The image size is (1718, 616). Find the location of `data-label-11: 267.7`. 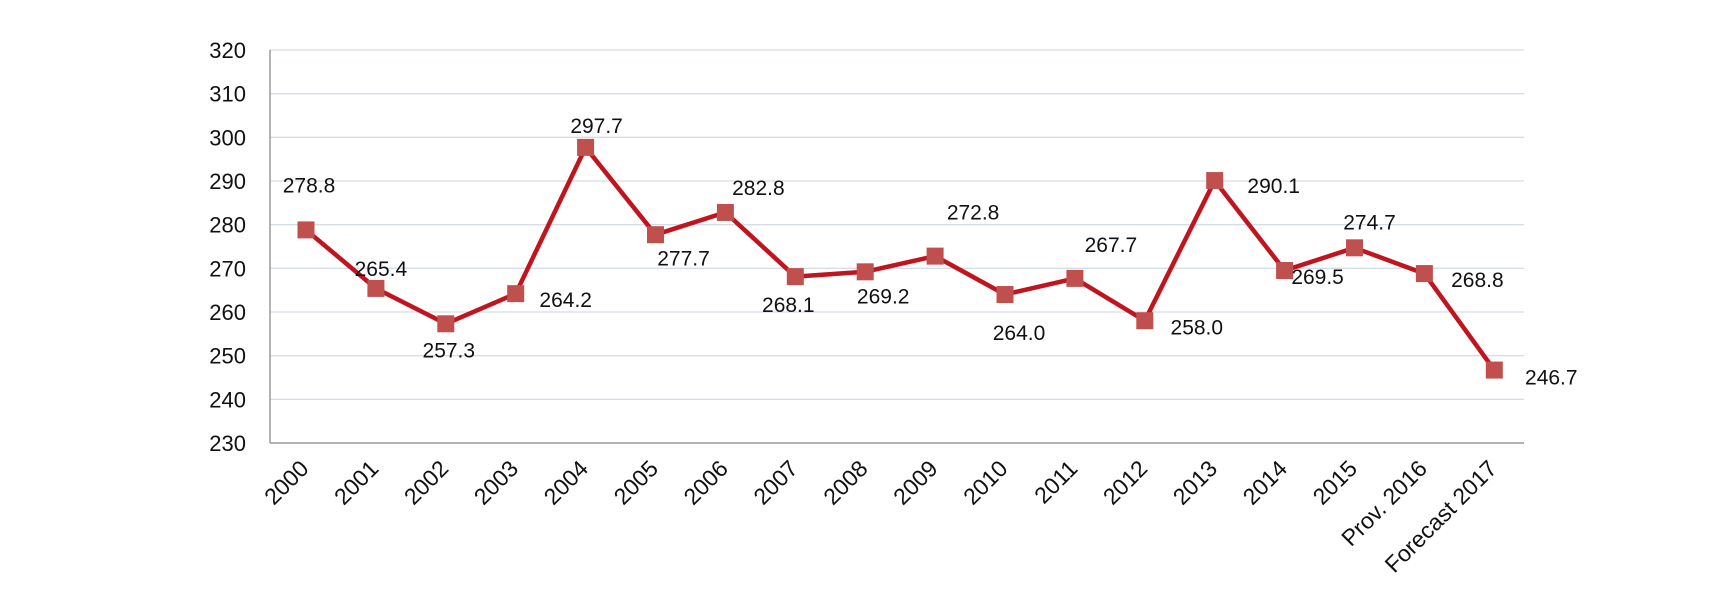

data-label-11: 267.7 is located at coordinates (1111, 245).